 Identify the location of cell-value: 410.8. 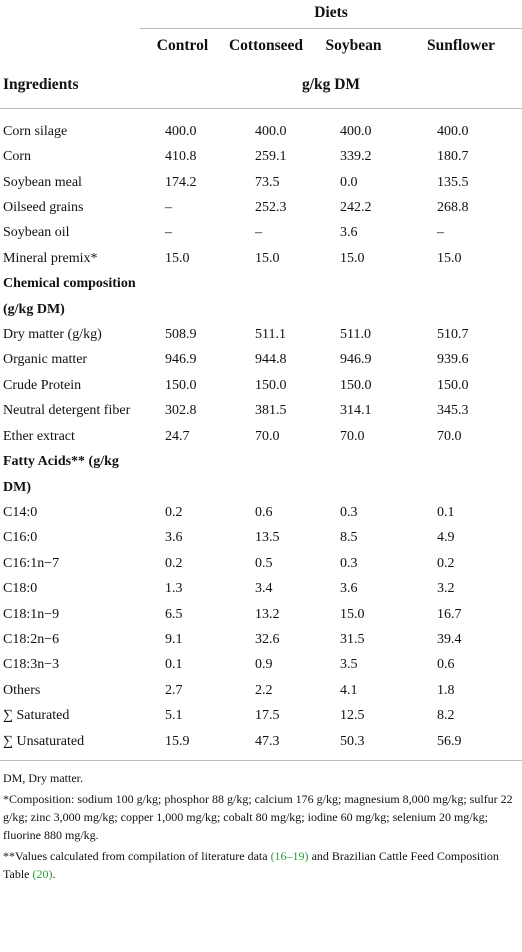
(181, 157).